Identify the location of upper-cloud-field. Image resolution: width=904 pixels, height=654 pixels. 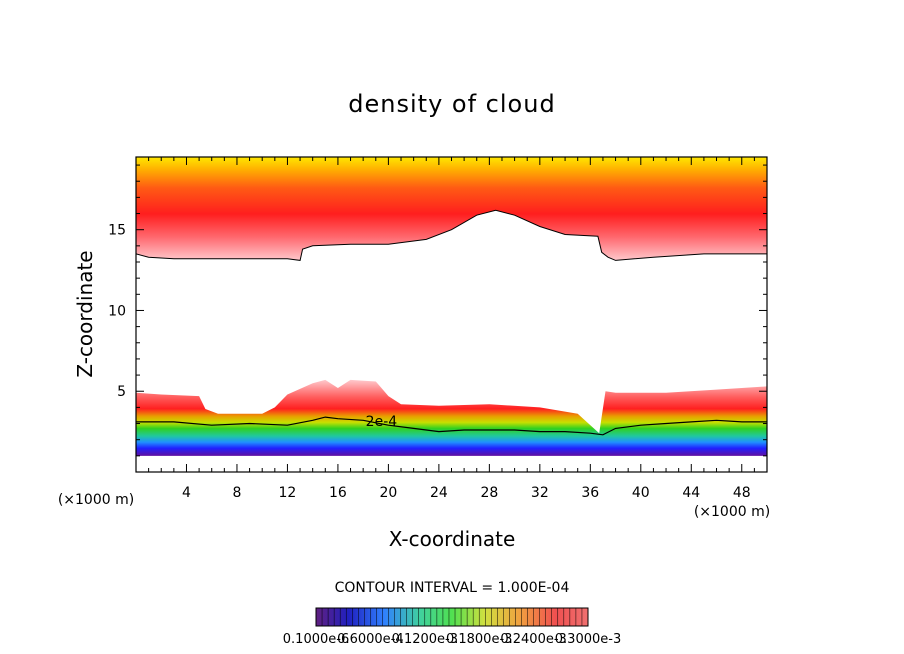
(451, 209).